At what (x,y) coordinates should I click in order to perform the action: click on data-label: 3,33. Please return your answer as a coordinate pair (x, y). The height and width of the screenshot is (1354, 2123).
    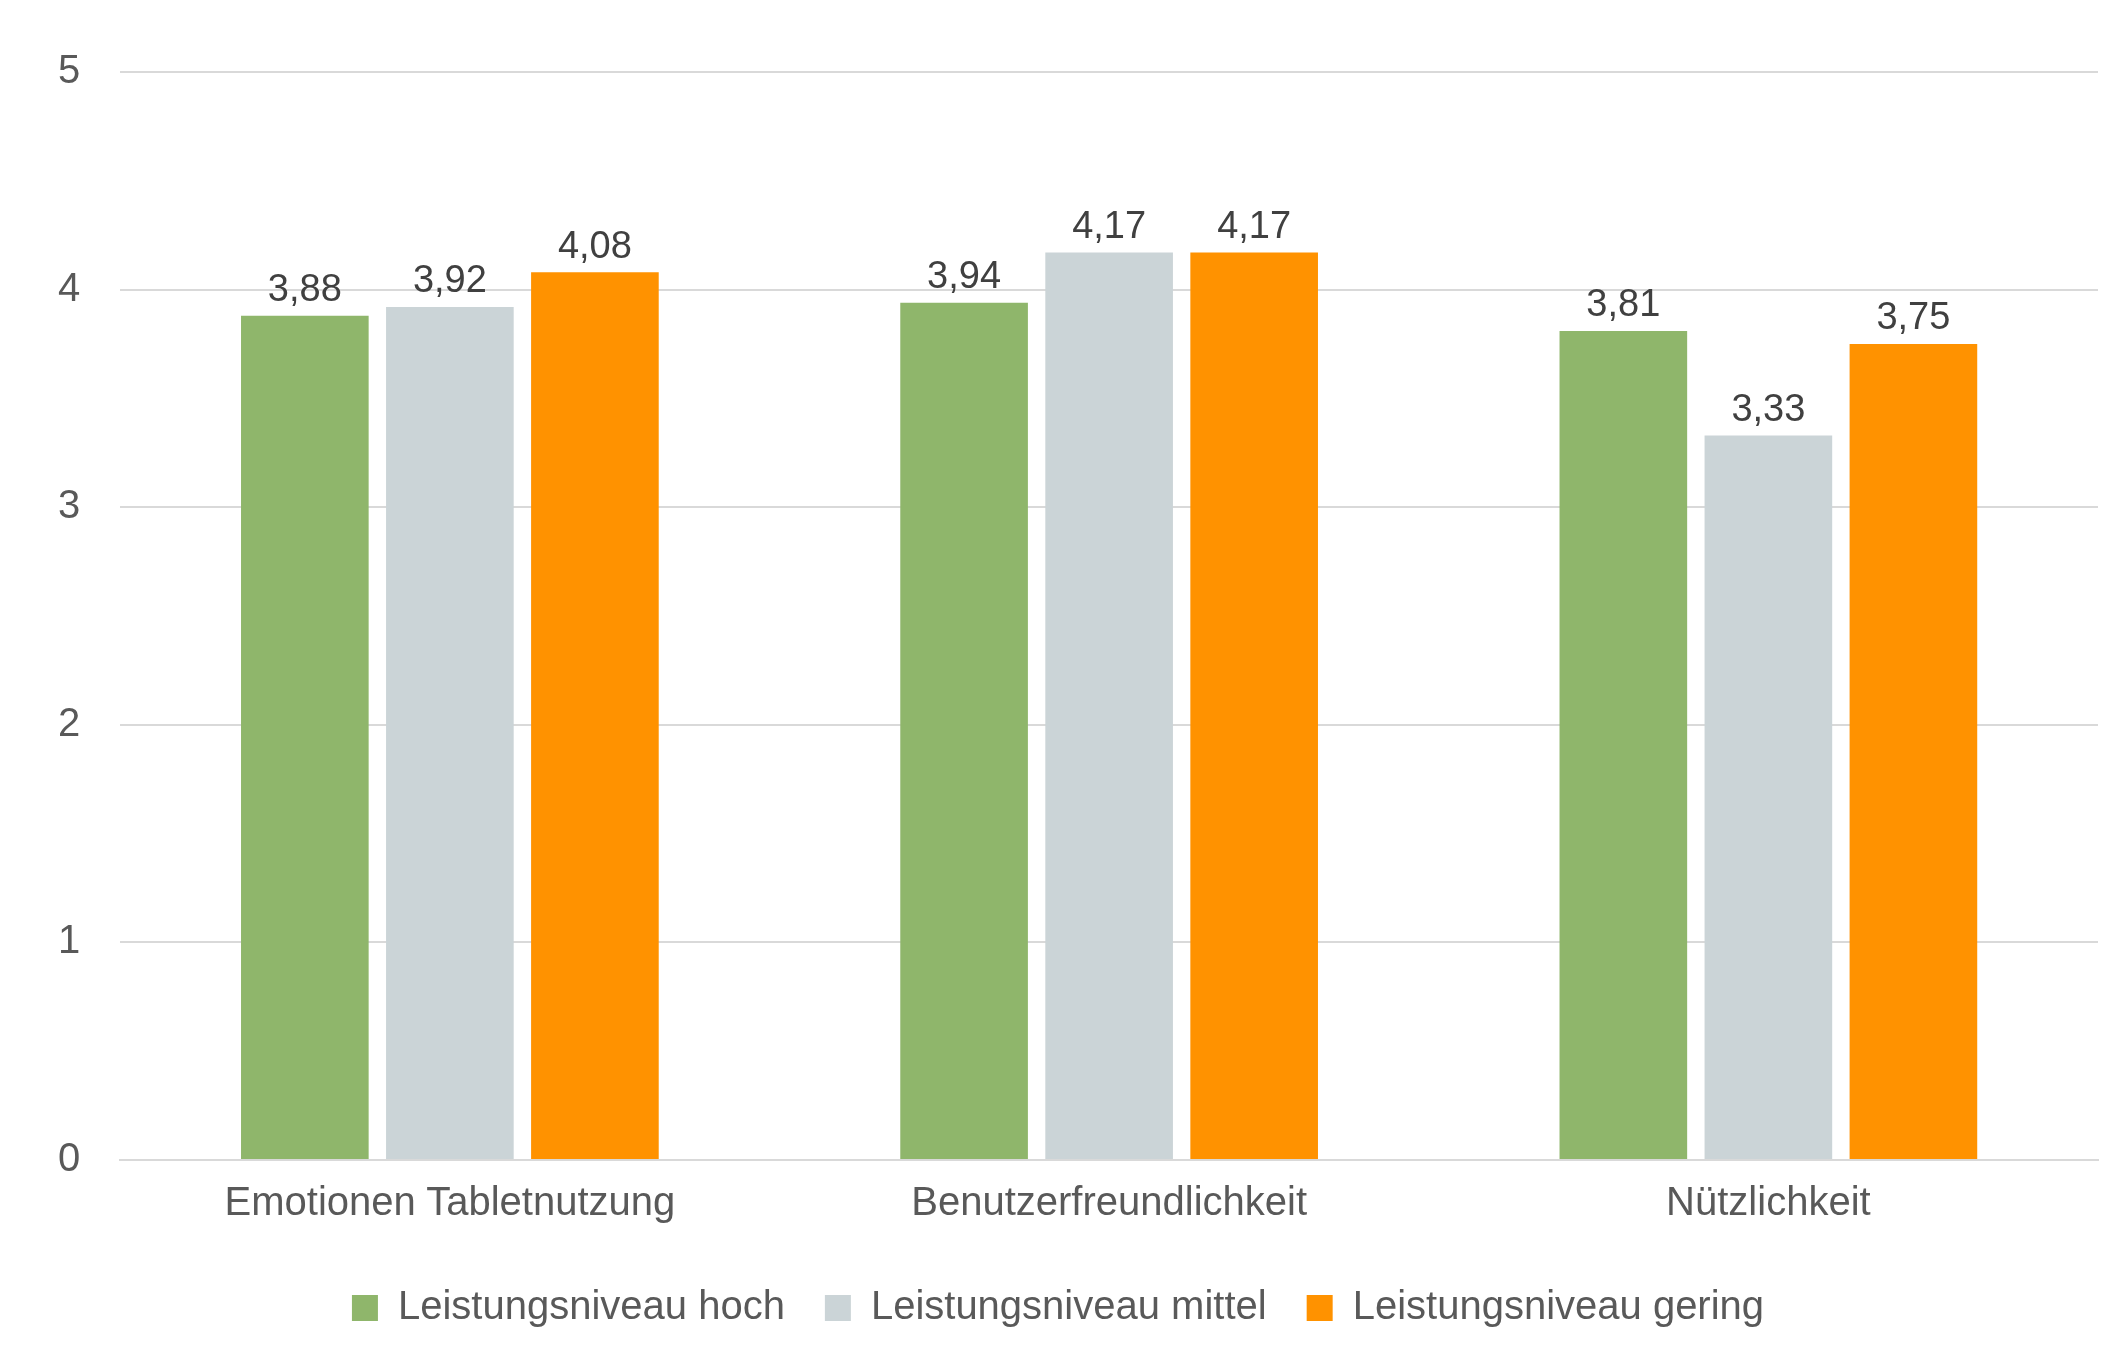
    Looking at the image, I should click on (1768, 407).